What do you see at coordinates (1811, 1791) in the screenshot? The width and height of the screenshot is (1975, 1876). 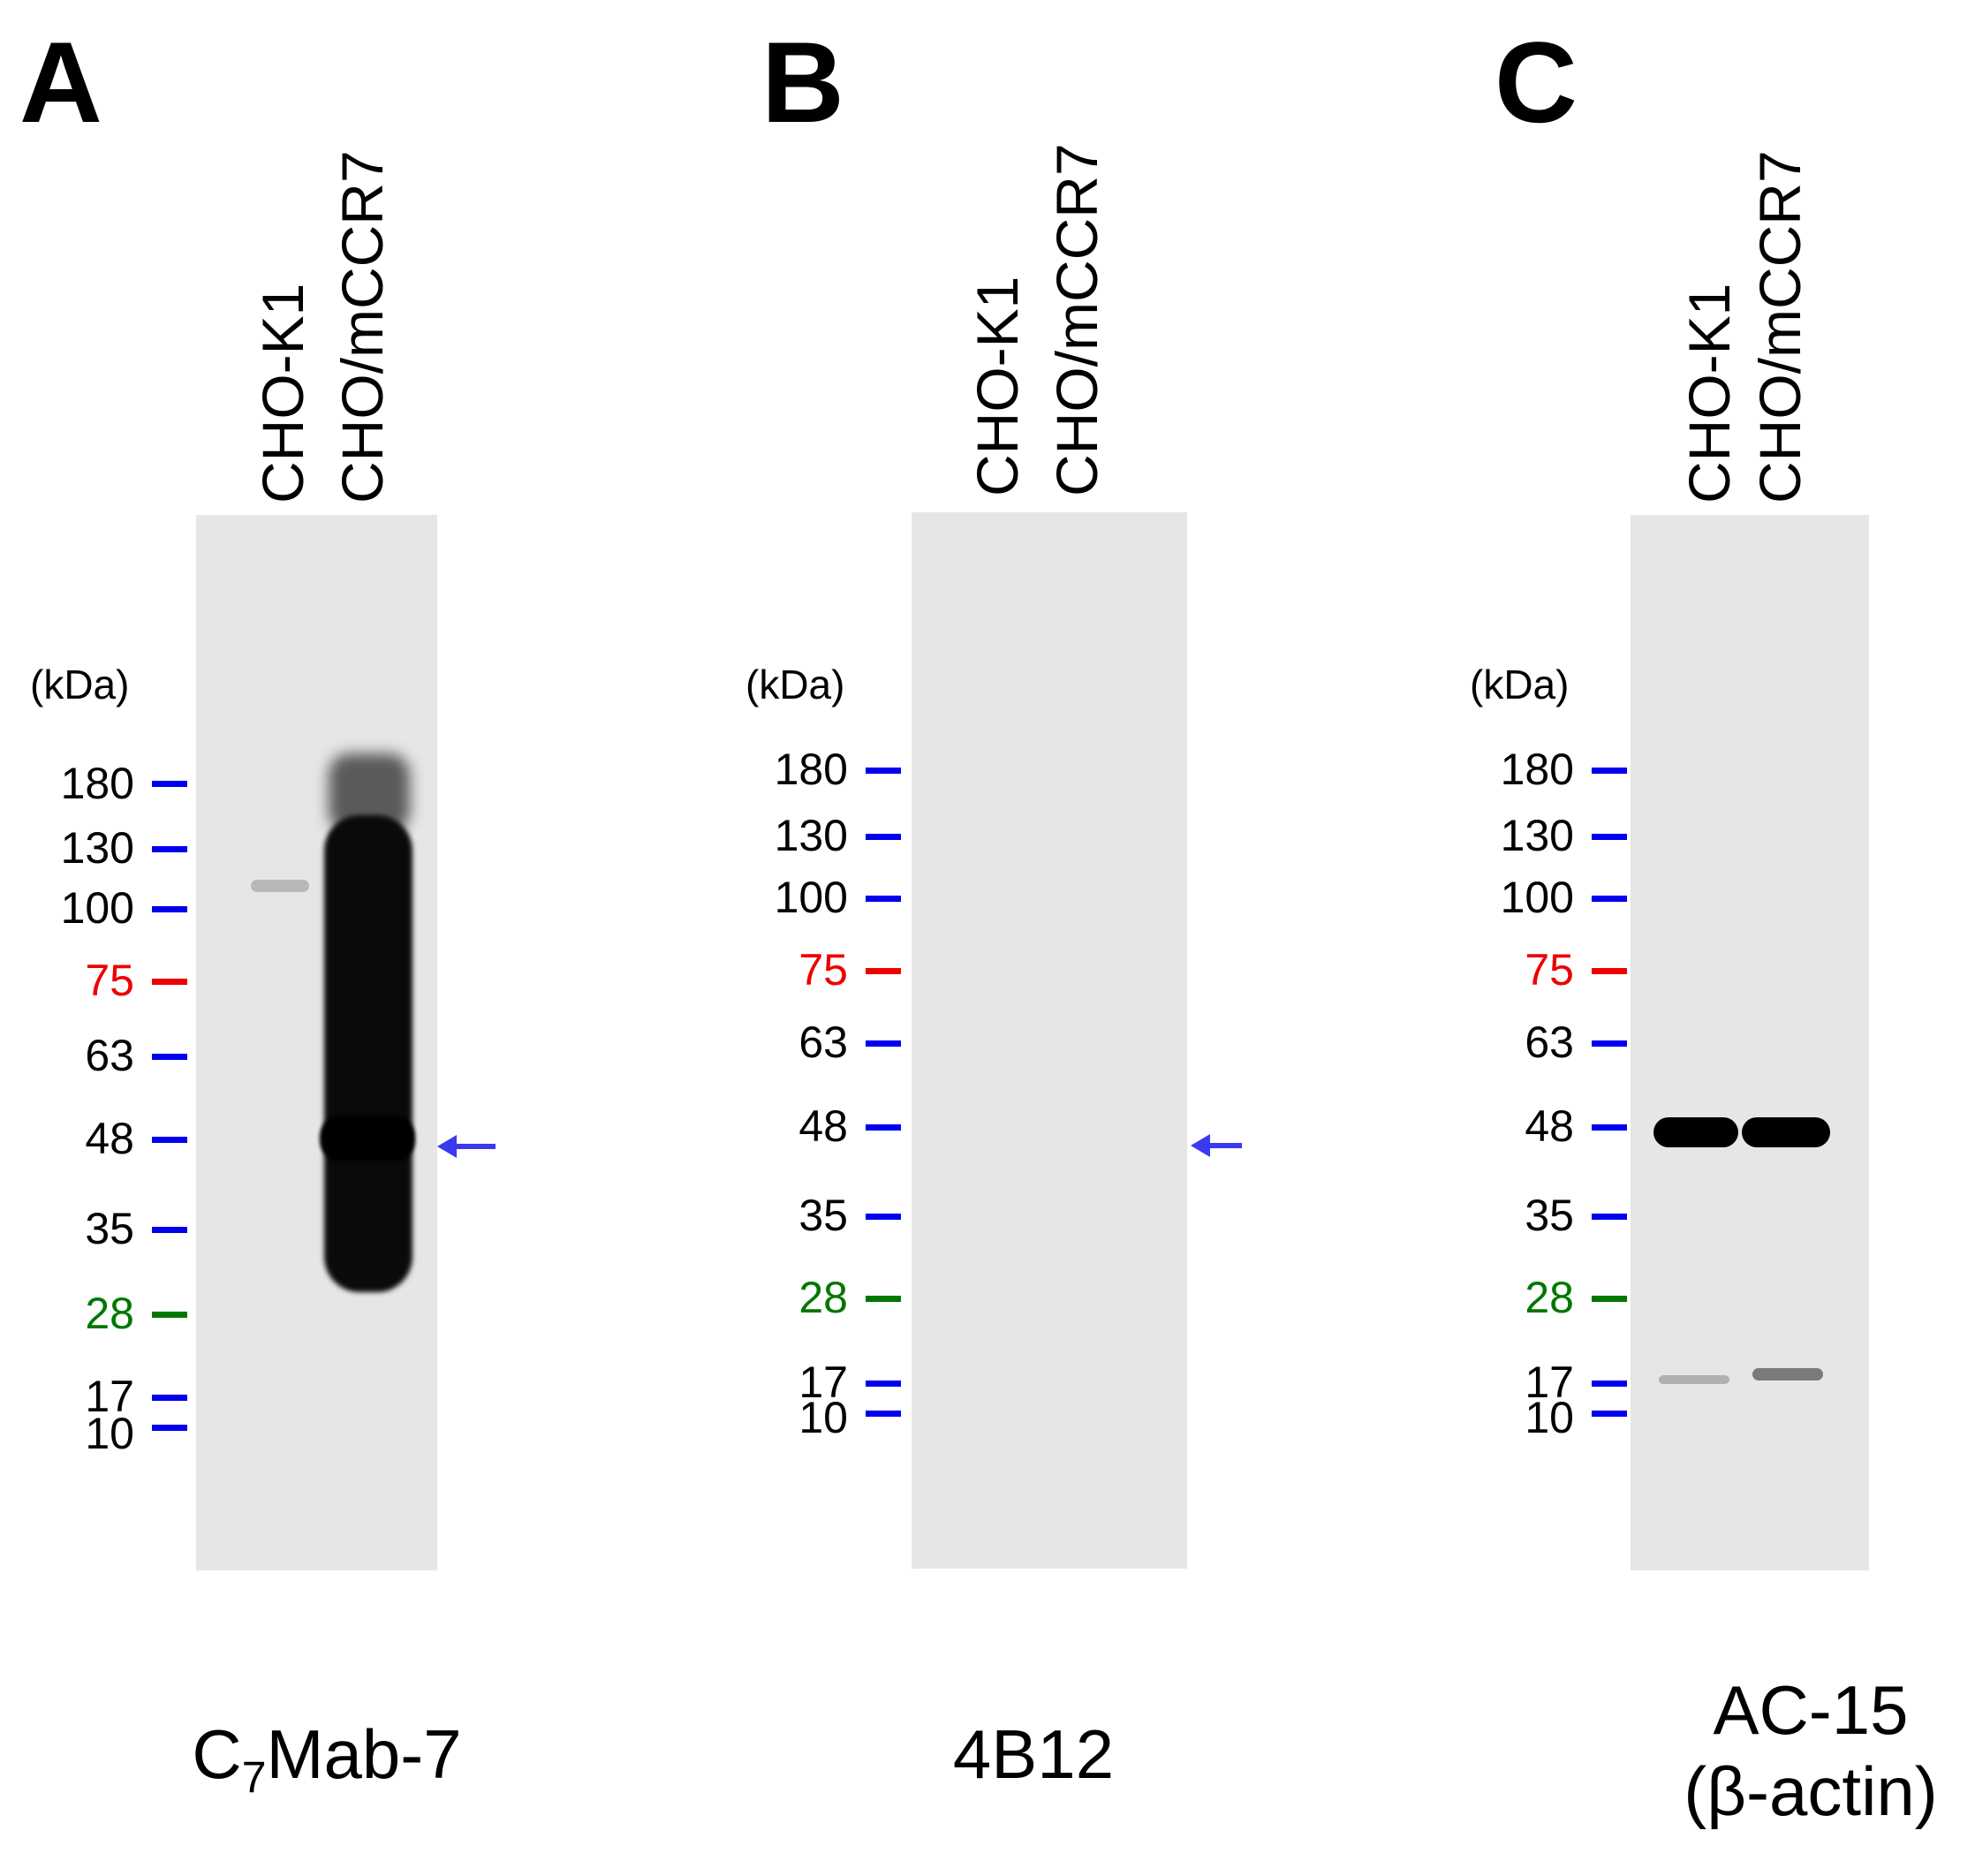 I see `antibody-line-2: (β-actin)` at bounding box center [1811, 1791].